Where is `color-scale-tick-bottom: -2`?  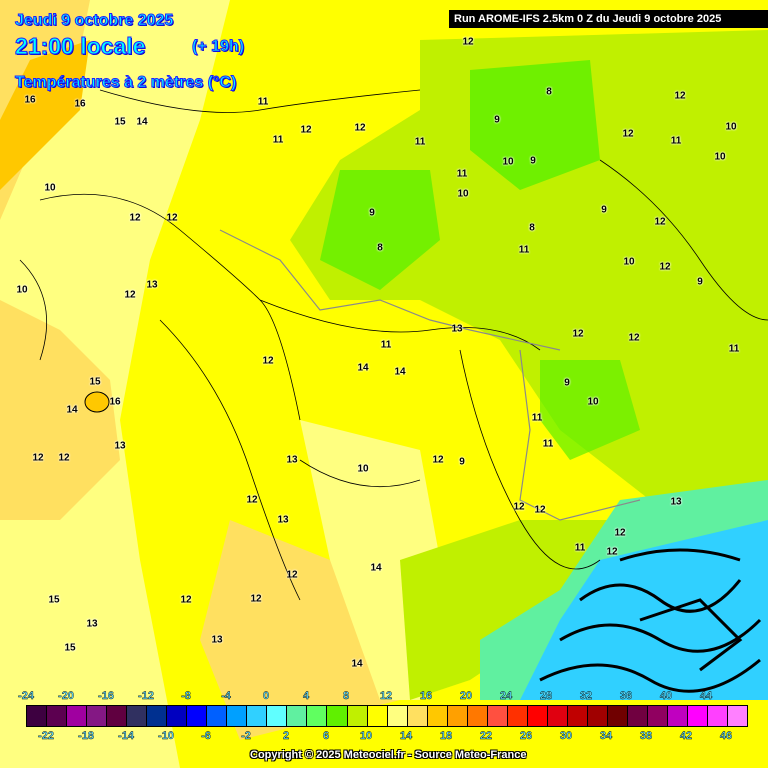 color-scale-tick-bottom: -2 is located at coordinates (246, 736).